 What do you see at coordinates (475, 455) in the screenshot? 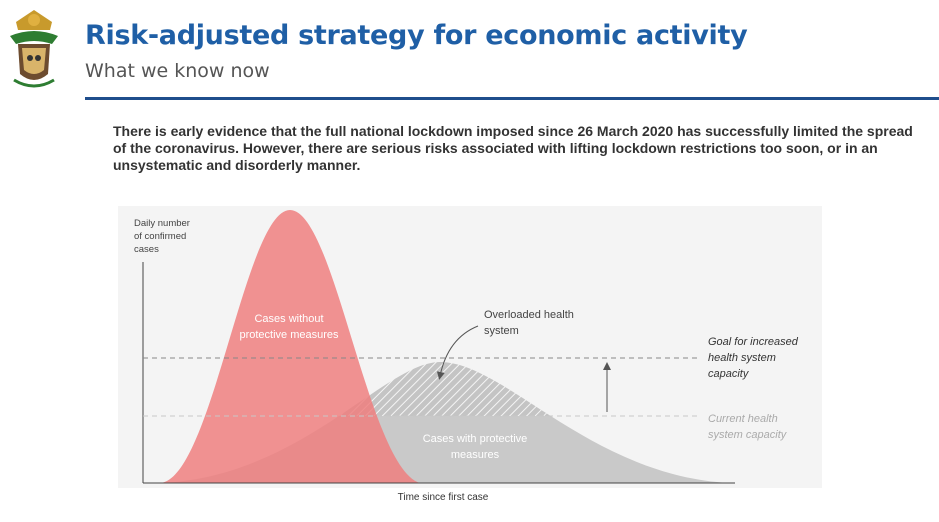
I see `protected-label: measures` at bounding box center [475, 455].